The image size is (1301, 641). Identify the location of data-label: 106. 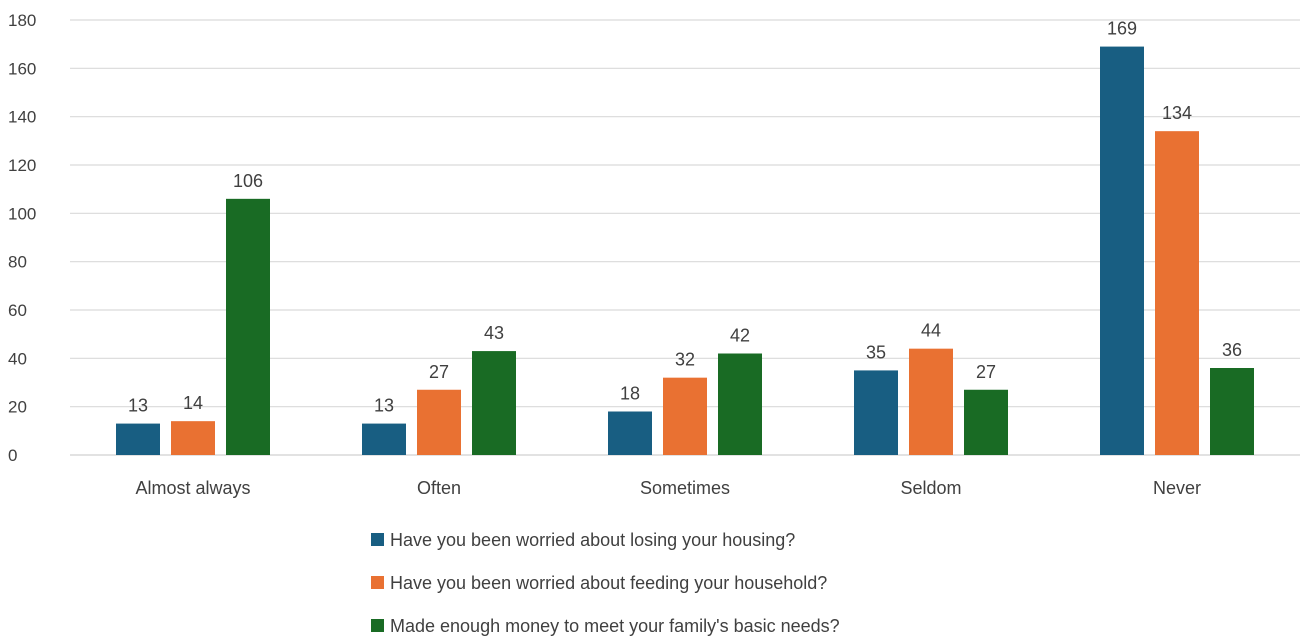
(248, 181).